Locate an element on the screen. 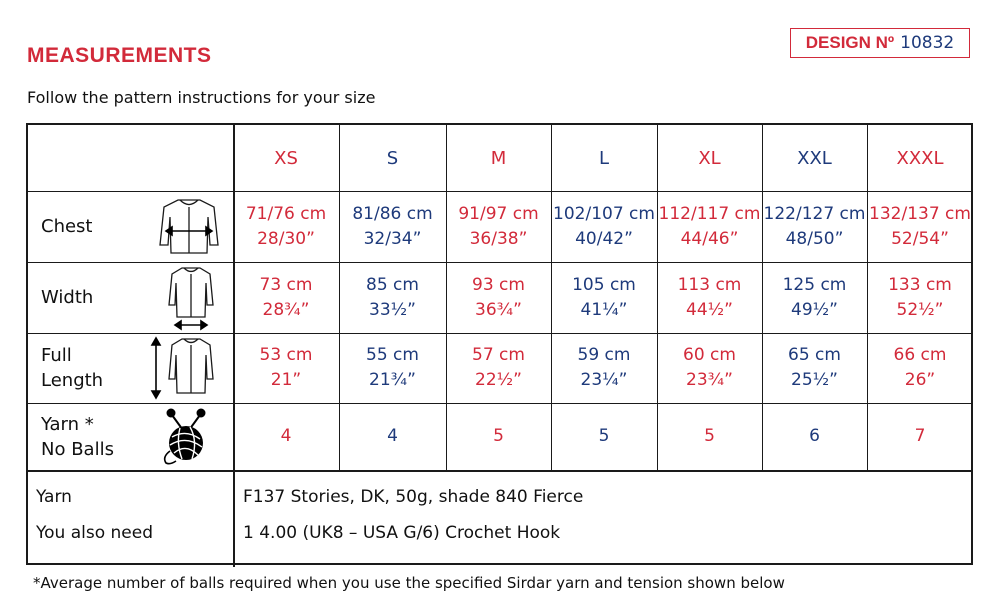 This screenshot has height=615, width=1000. row-label-line: No Balls is located at coordinates (77, 449).